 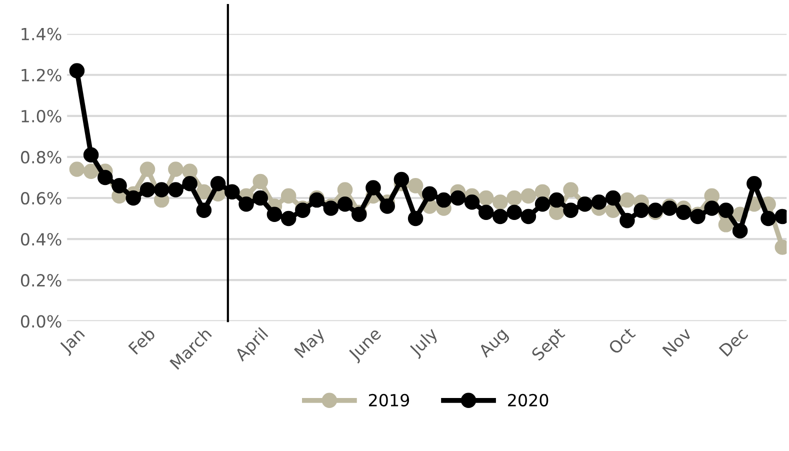 I want to click on x-tick-label: Feb, so click(x=142, y=340).